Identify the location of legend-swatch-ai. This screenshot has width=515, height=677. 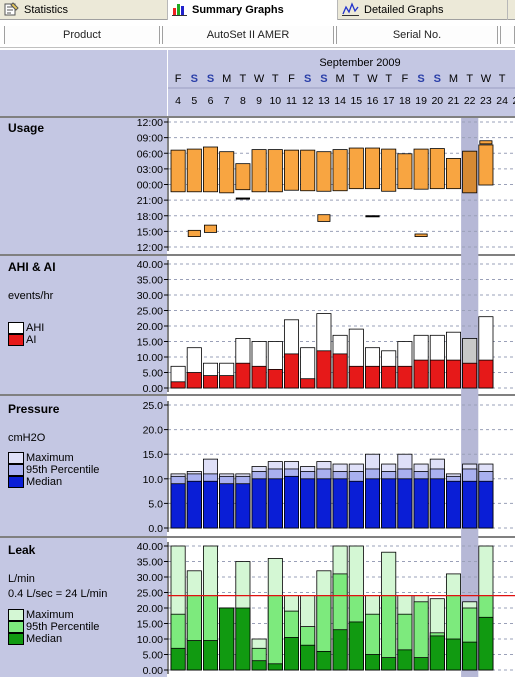
(16, 340).